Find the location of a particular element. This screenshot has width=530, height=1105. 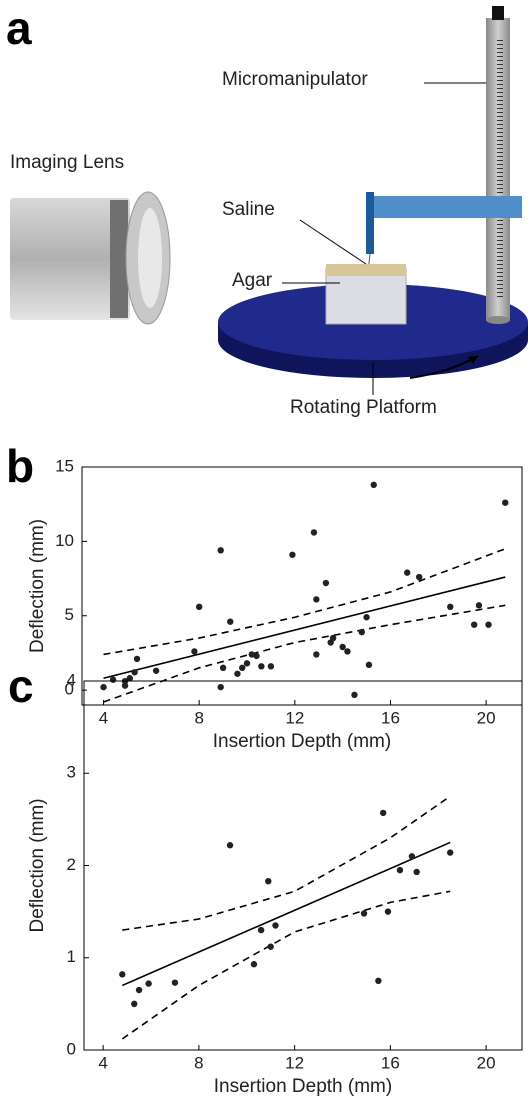

y-tick-label: 1 is located at coordinates (71, 956).